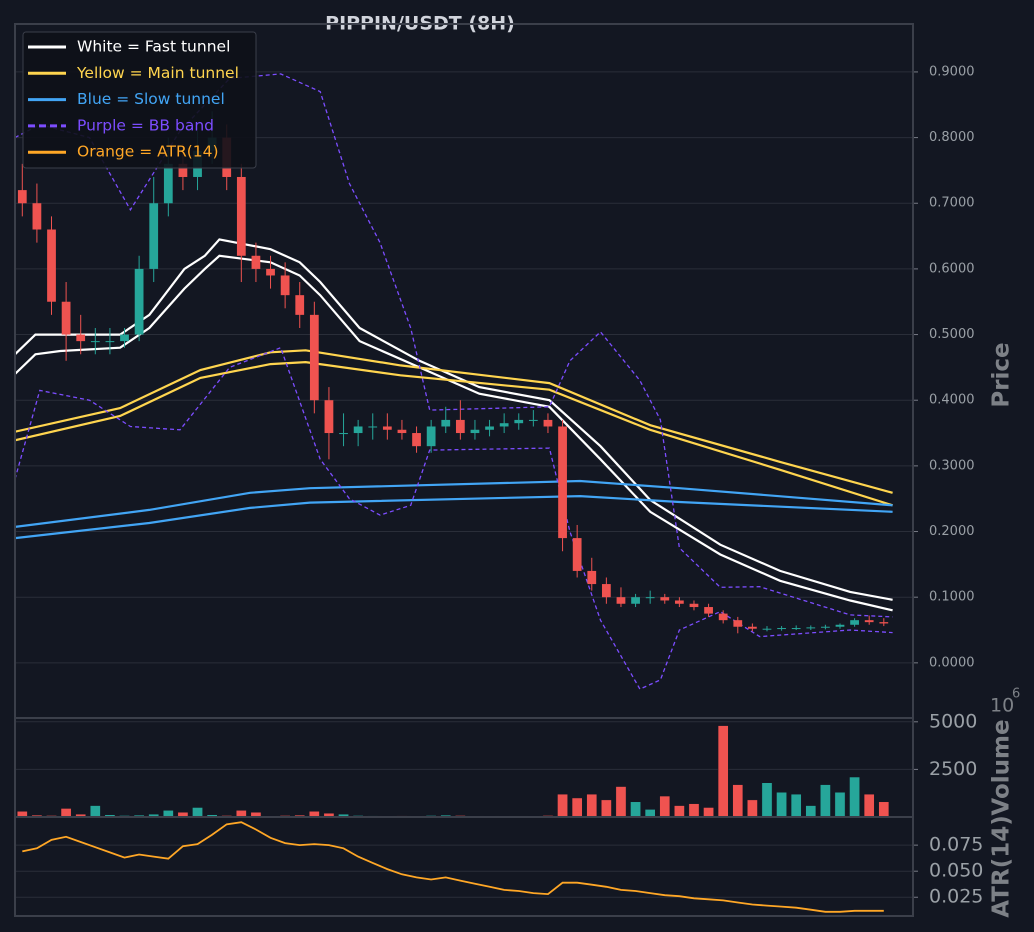 Image resolution: width=1034 pixels, height=932 pixels. I want to click on y-tick-label: 2500, so click(953, 769).